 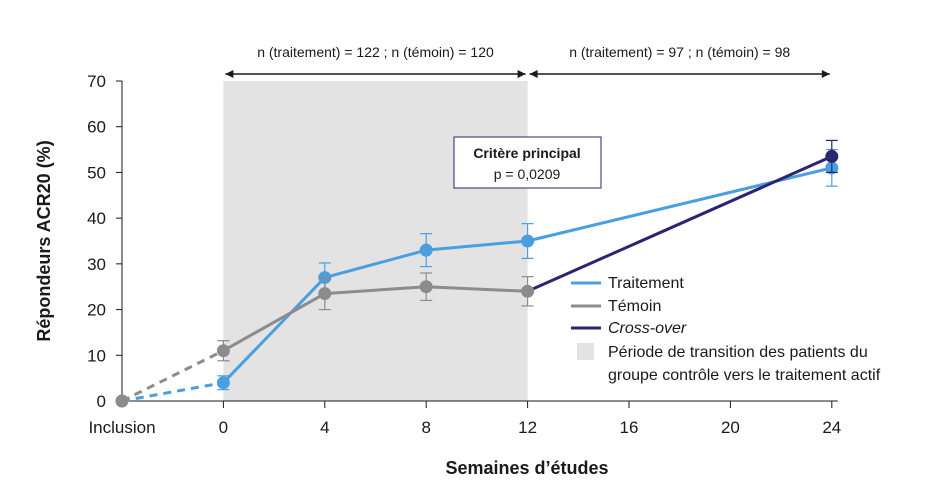 I want to click on period1-arrow-head-left, so click(x=229, y=74).